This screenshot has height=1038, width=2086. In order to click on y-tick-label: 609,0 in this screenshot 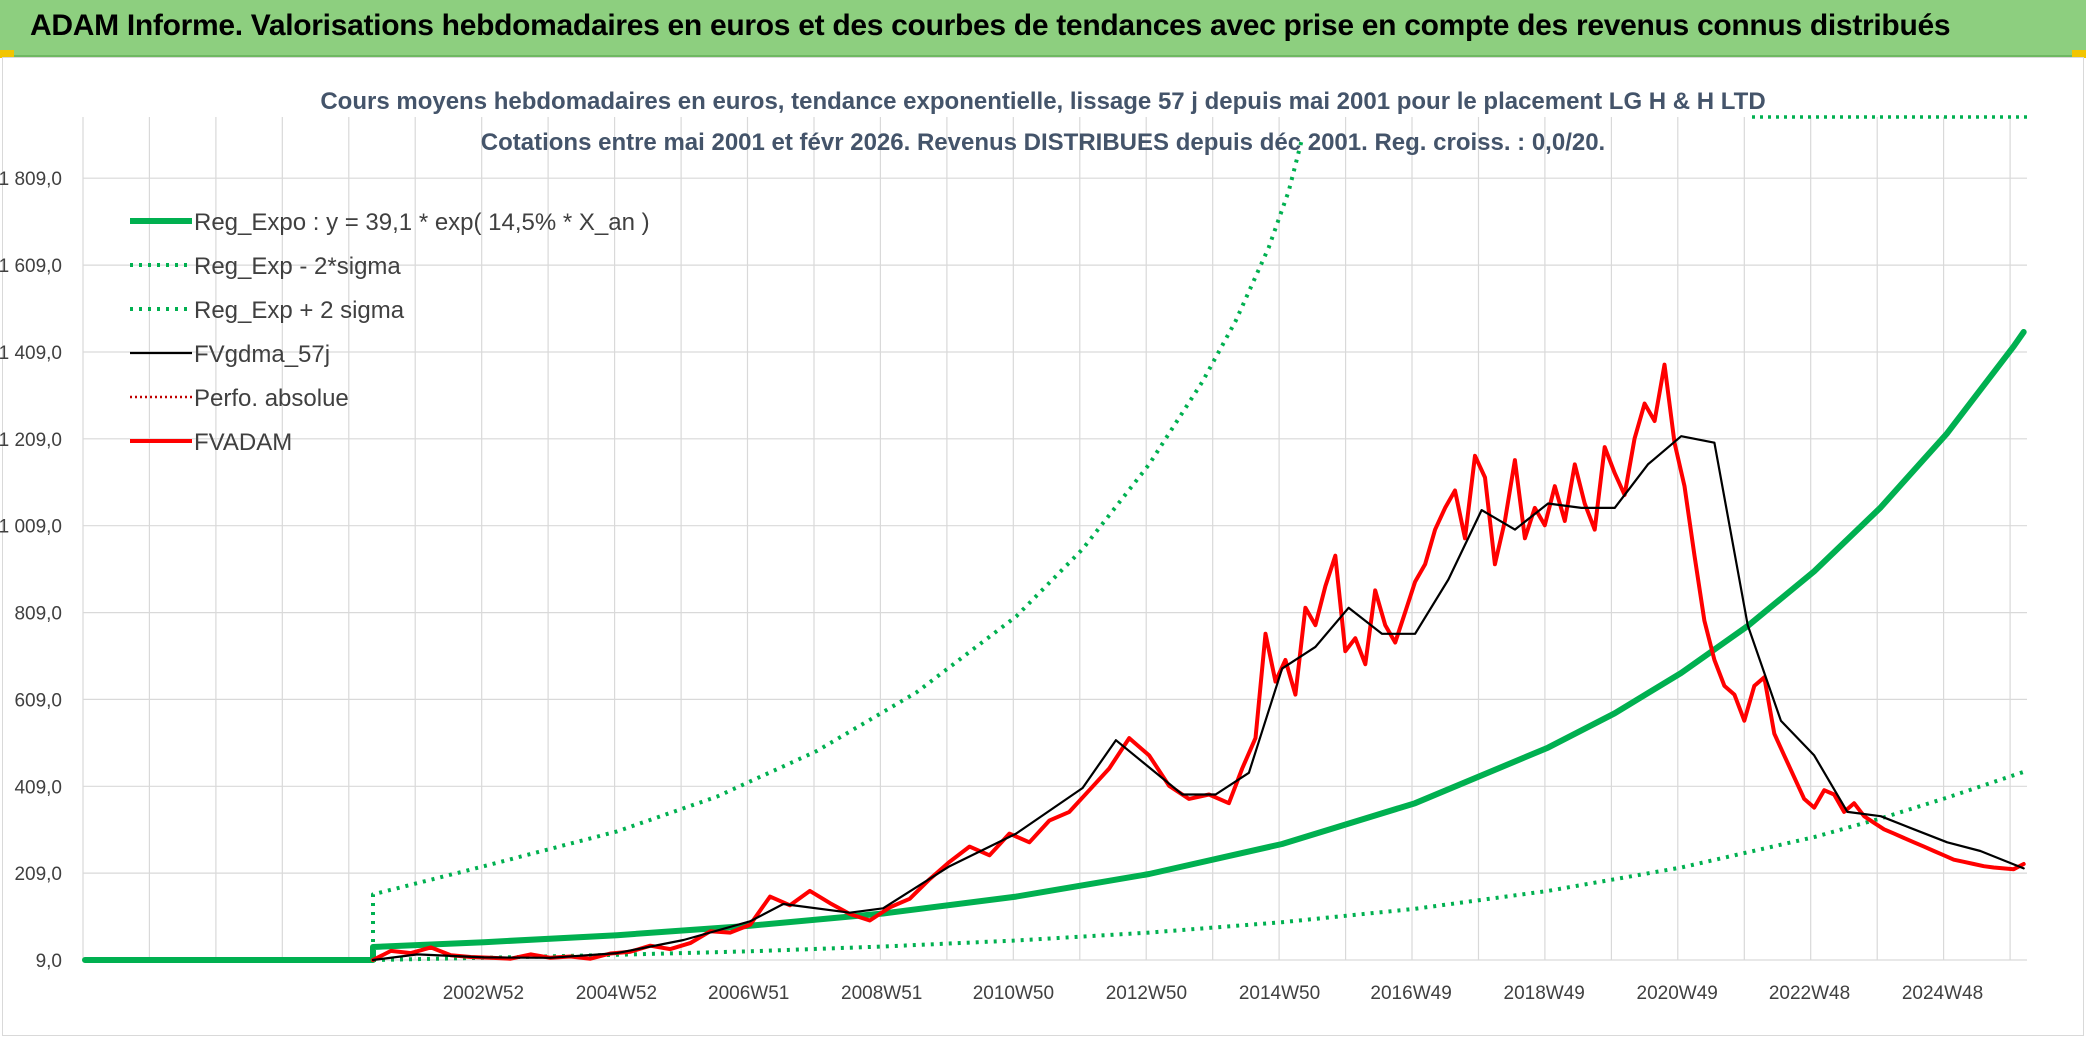, I will do `click(38, 700)`.